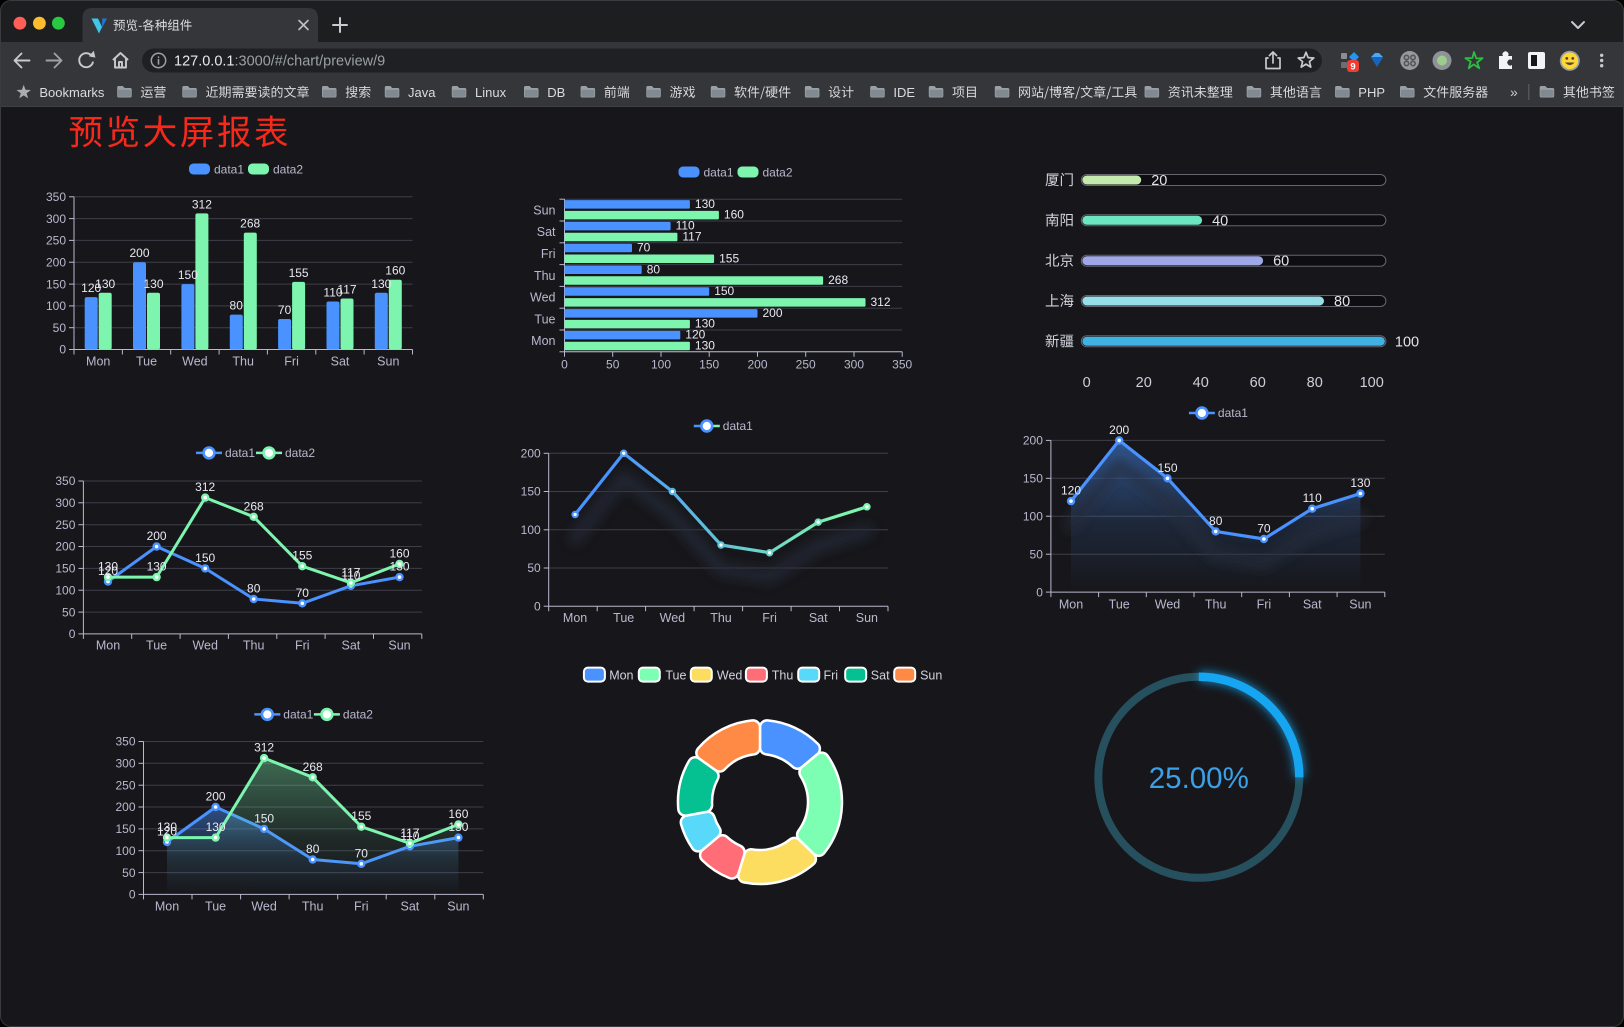  What do you see at coordinates (881, 302) in the screenshot?
I see `svg-text: 312` at bounding box center [881, 302].